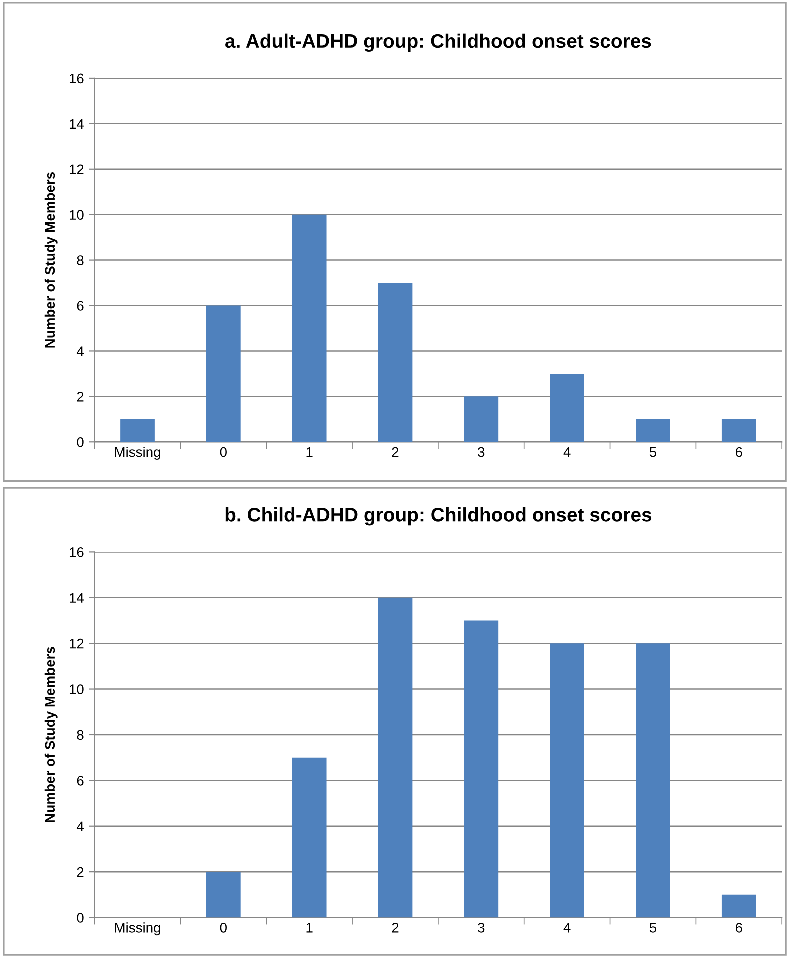  Describe the element at coordinates (439, 43) in the screenshot. I see `chart-title: a. Adult-ADHD group: Childhood onset scores` at that location.